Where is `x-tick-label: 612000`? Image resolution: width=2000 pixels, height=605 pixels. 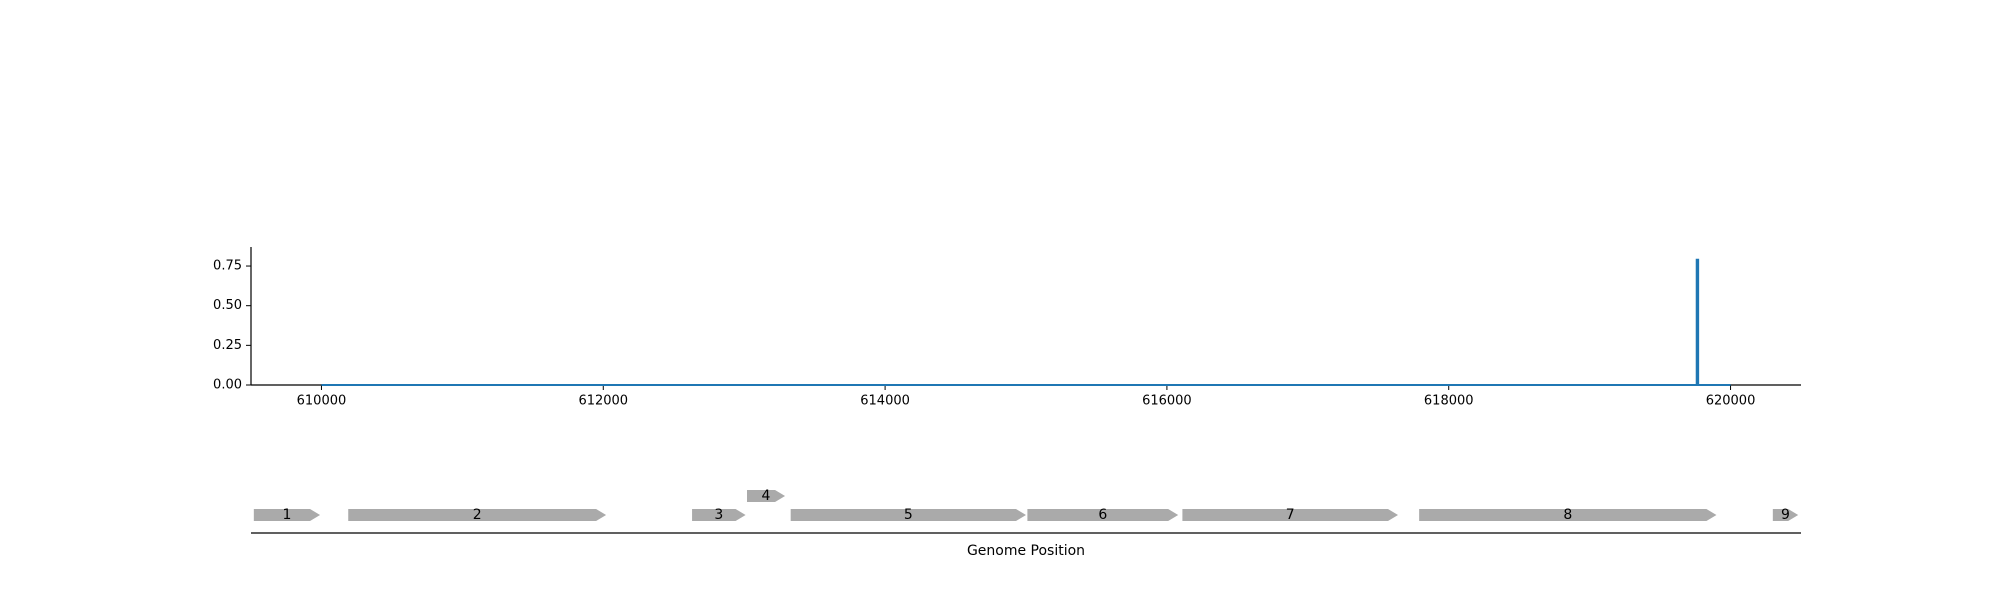
x-tick-label: 612000 is located at coordinates (603, 401).